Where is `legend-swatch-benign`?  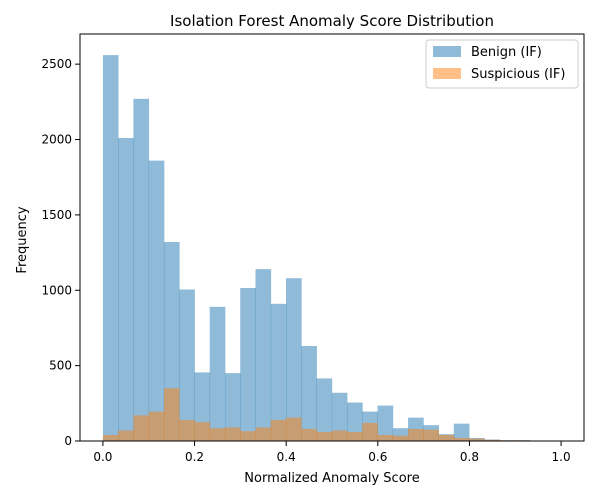 legend-swatch-benign is located at coordinates (447, 51).